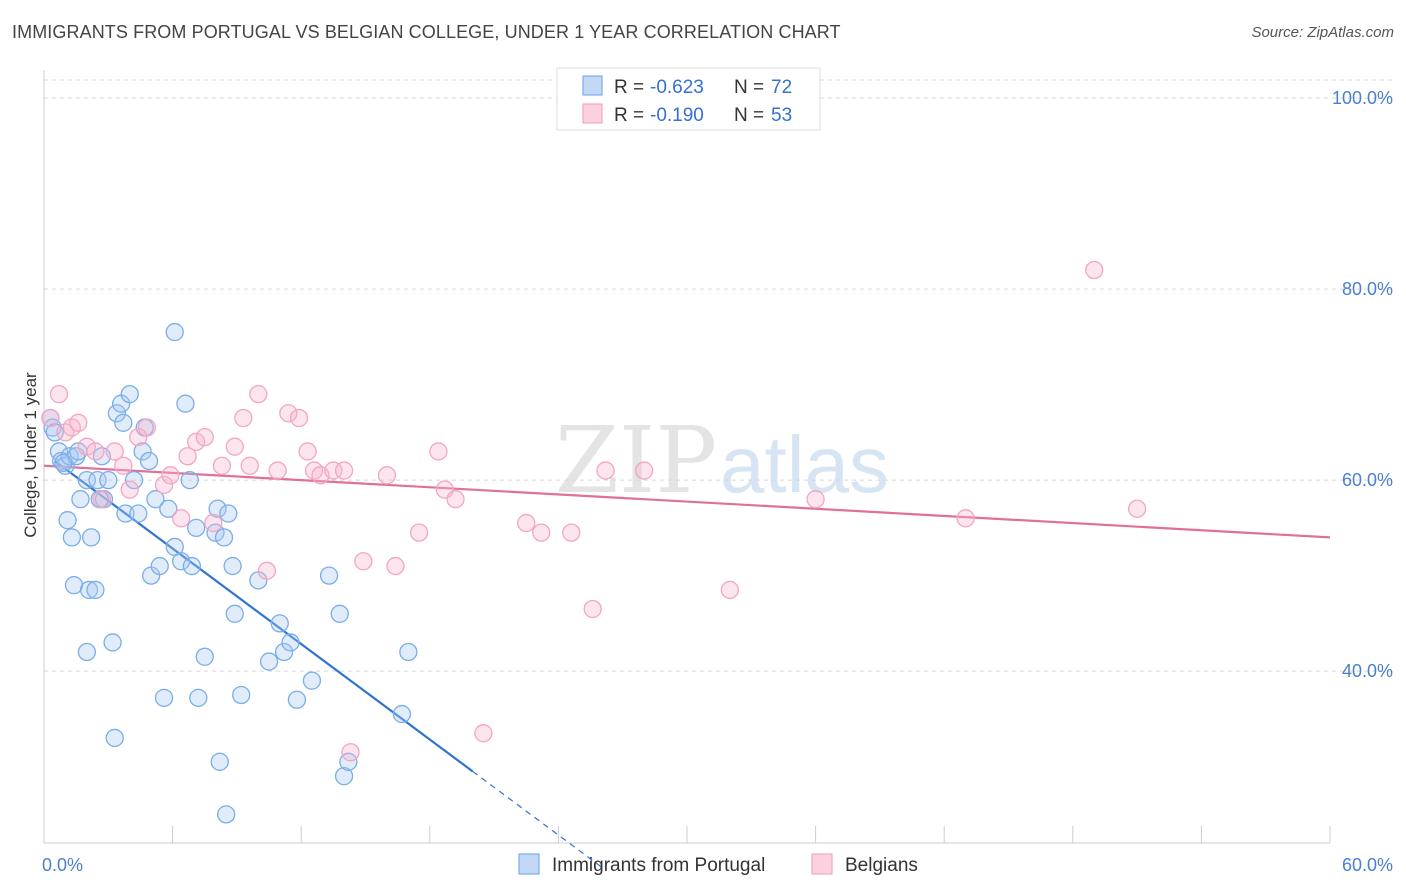  Describe the element at coordinates (1362, 98) in the screenshot. I see `y-tick-label: 100.0%` at that location.